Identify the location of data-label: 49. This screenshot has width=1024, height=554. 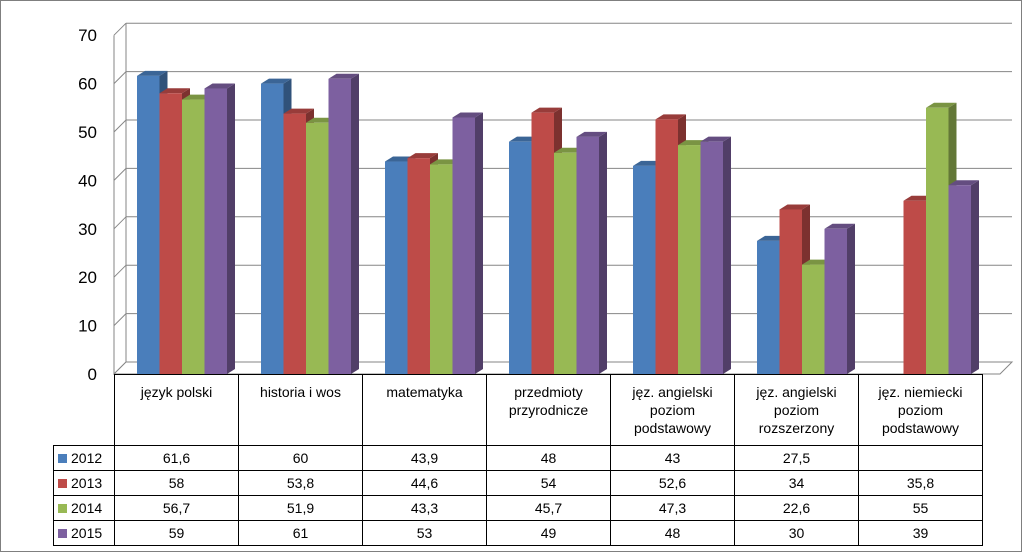
(548, 533).